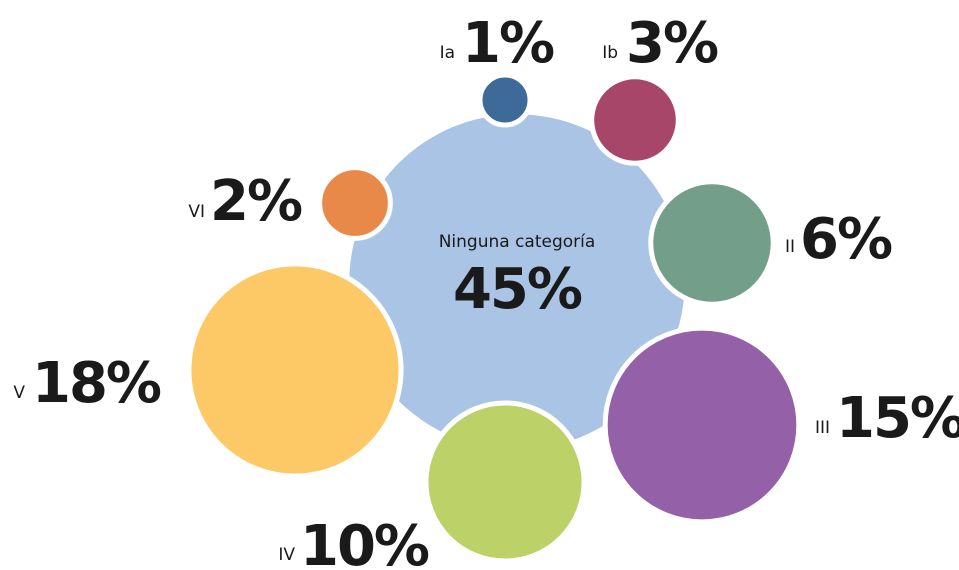 This screenshot has height=570, width=959. I want to click on value-label: 3%, so click(672, 43).